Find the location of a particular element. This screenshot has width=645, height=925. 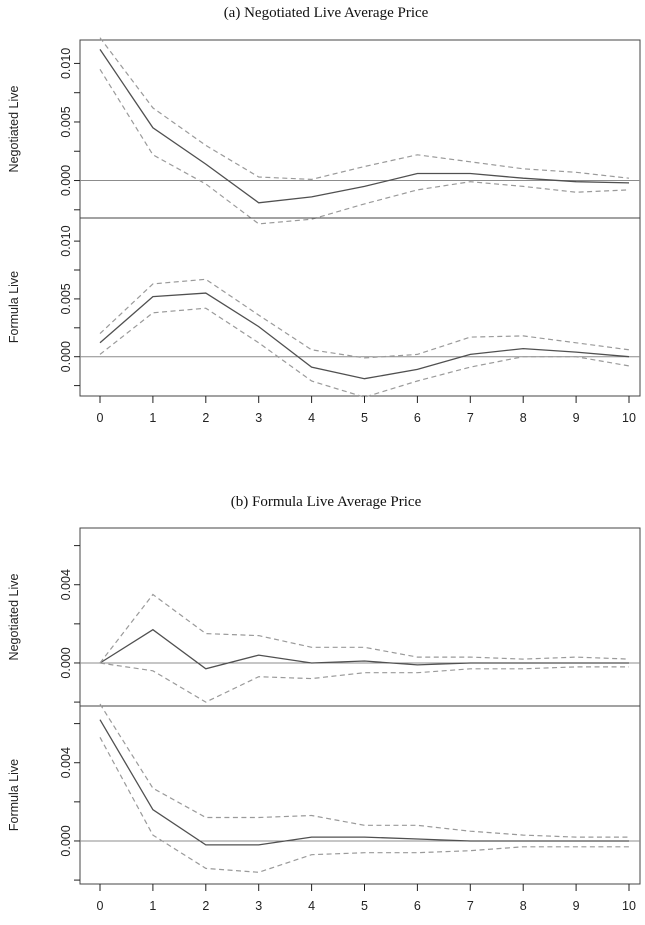

chart-b-title: (b) Formula Live Average Price is located at coordinates (326, 502).